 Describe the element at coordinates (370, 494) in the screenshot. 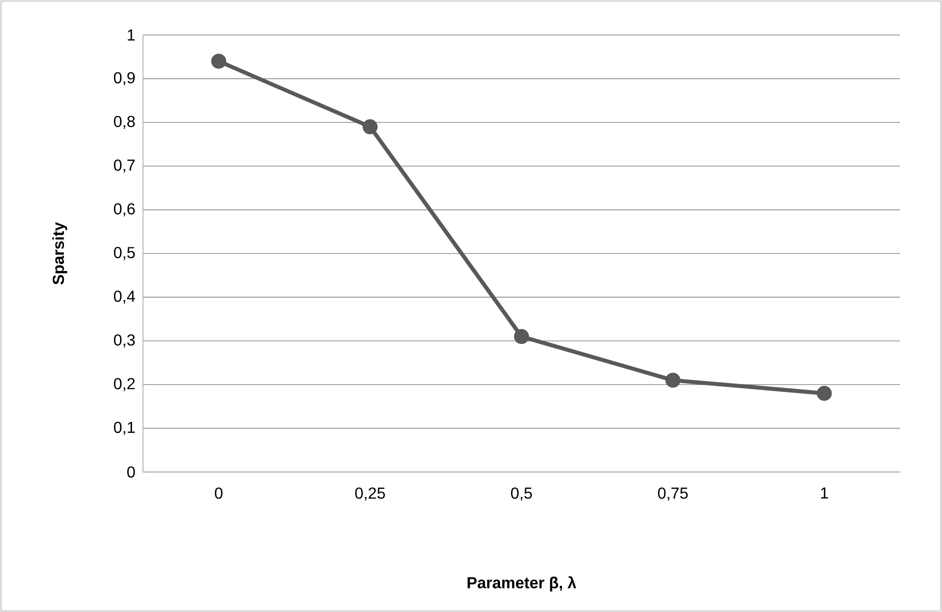

I see `x-tick-label: 0,25` at that location.